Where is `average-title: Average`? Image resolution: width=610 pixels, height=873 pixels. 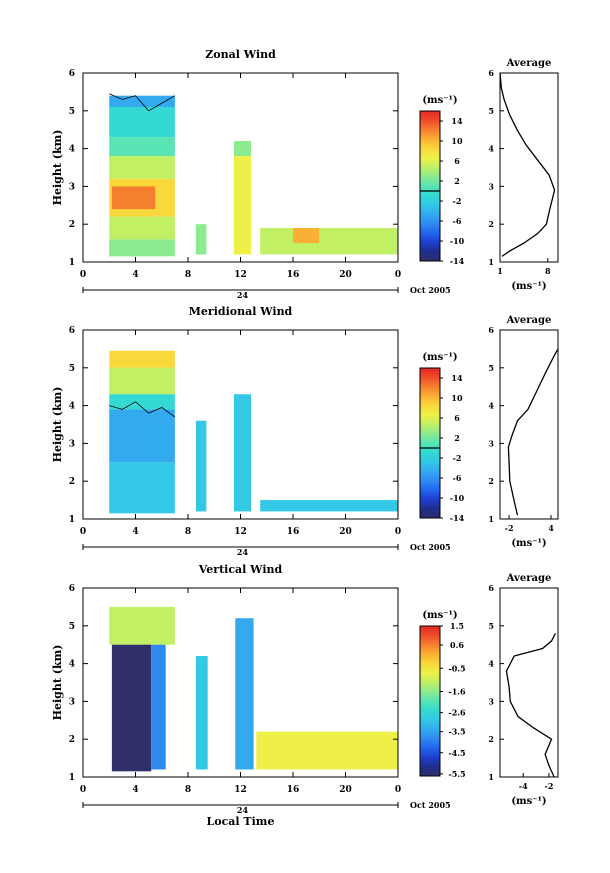 average-title: Average is located at coordinates (529, 63).